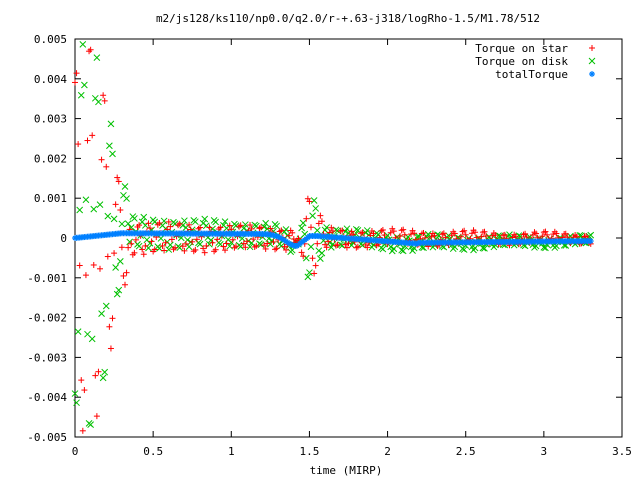  What do you see at coordinates (47, 437) in the screenshot?
I see `y-tick-label: -0.005` at bounding box center [47, 437].